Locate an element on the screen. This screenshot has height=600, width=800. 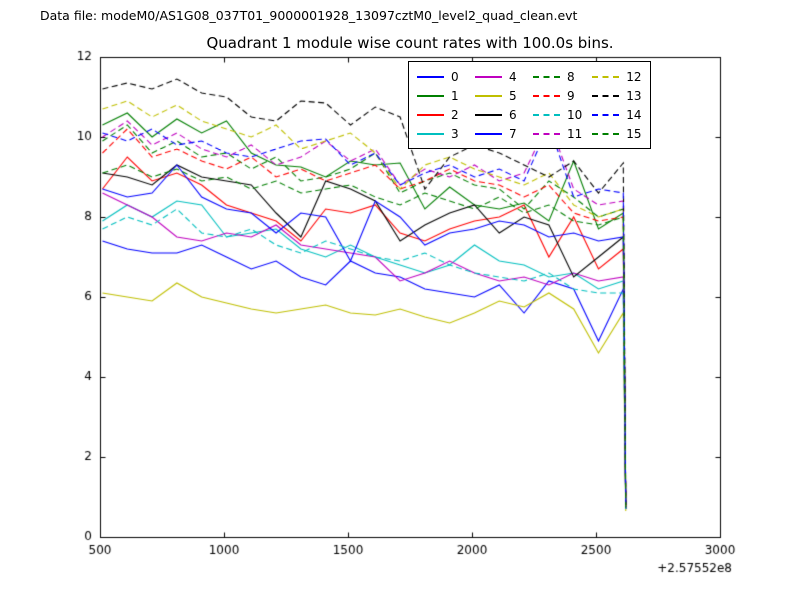
legend-entry: 8 is located at coordinates (557, 76).